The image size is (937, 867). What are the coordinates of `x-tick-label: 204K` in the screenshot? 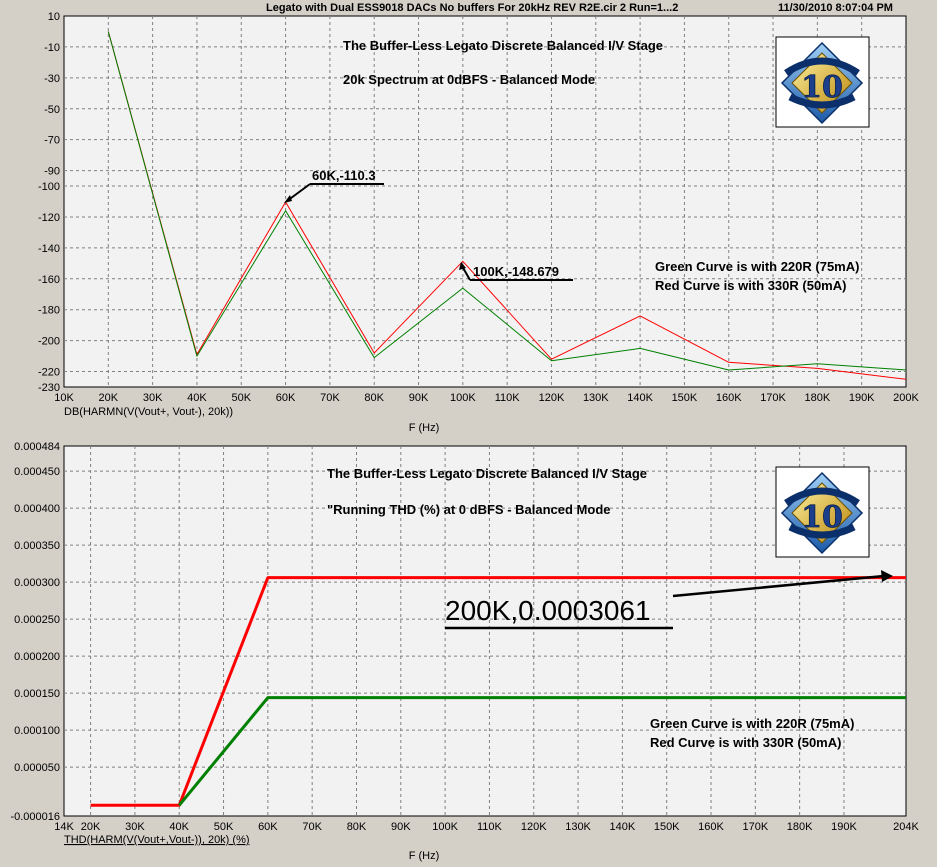 It's located at (906, 827).